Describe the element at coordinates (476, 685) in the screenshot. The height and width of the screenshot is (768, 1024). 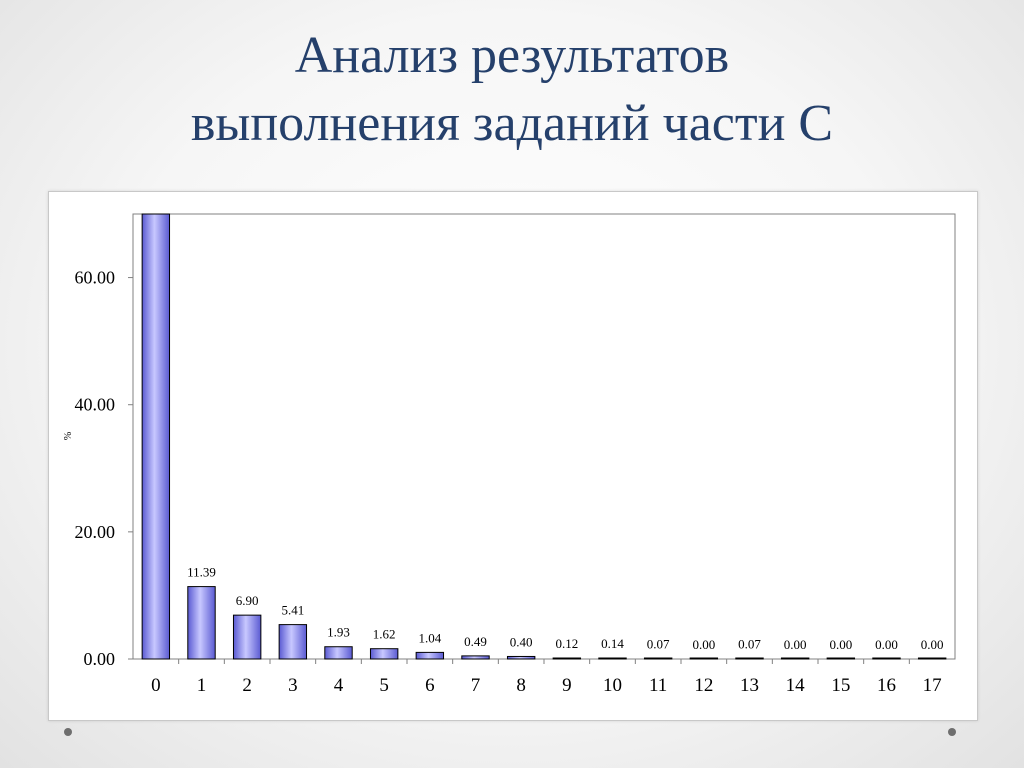
I see `x-tick-label: 7` at that location.